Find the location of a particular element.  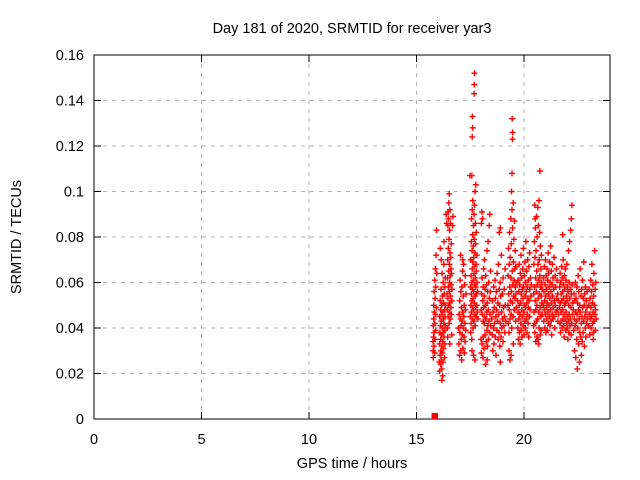

x-tick-labels: 0 5 10 15 20 is located at coordinates (311, 440).